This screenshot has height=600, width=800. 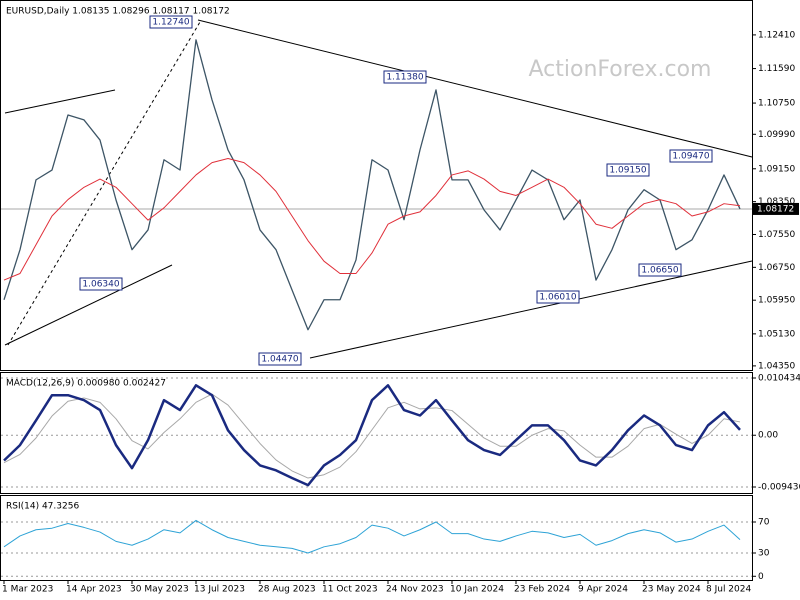 I want to click on x-tick-label: 30 May 2023, so click(x=159, y=590).